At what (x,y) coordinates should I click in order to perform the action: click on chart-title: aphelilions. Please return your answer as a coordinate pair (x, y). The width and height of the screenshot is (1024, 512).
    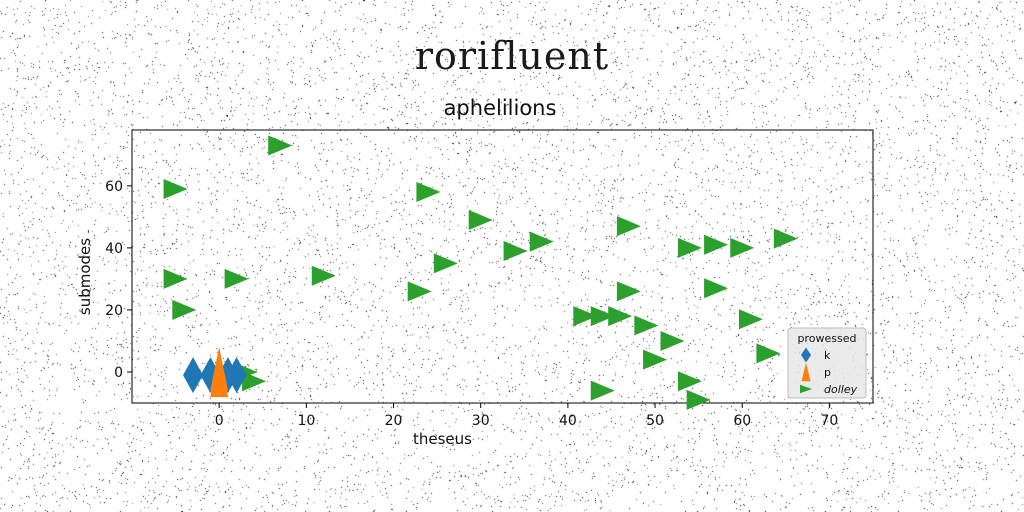
    Looking at the image, I should click on (500, 108).